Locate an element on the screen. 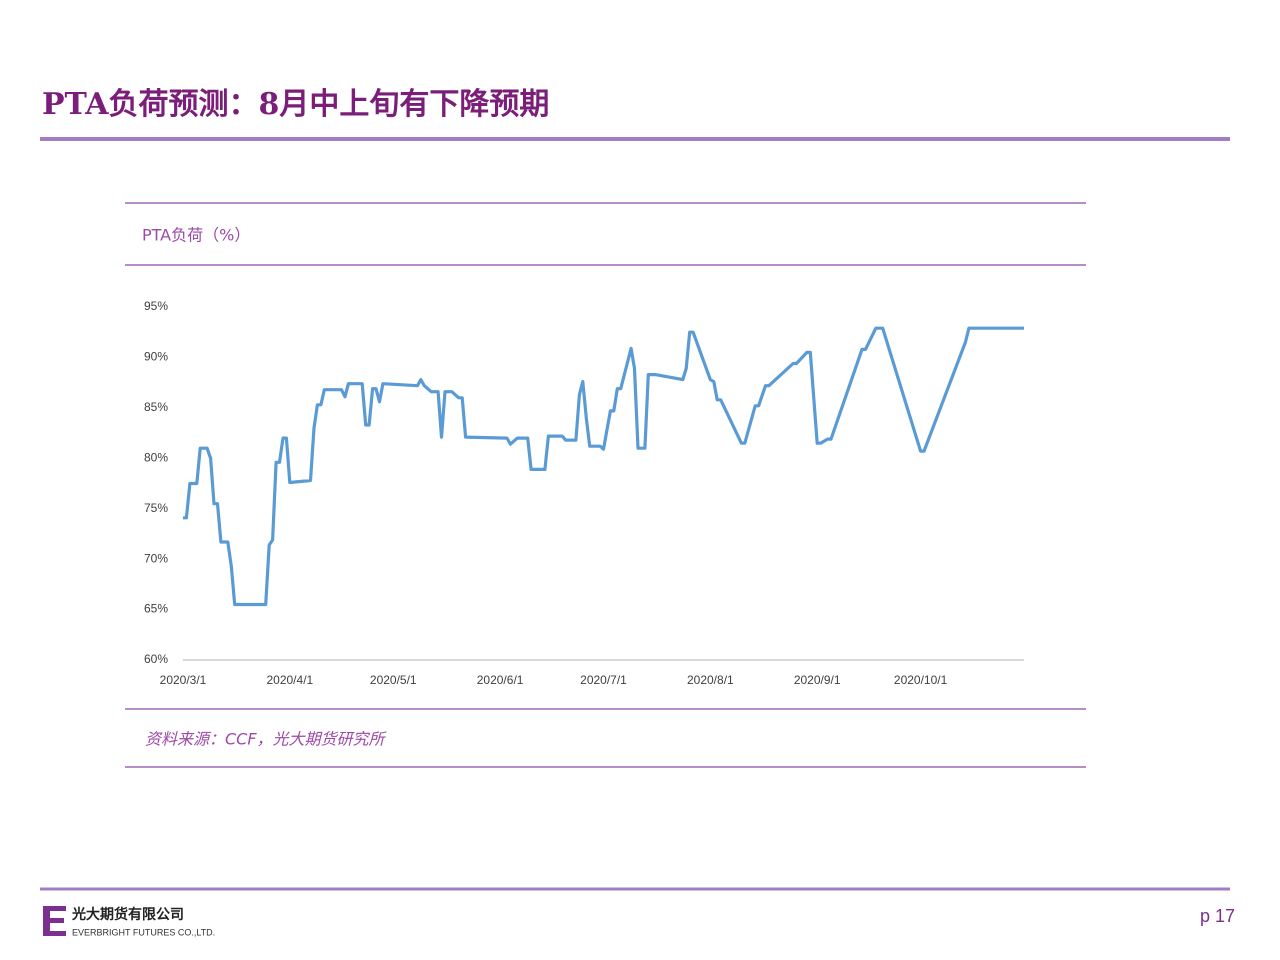  x-tick-label: 2020/4/1 is located at coordinates (289, 680).